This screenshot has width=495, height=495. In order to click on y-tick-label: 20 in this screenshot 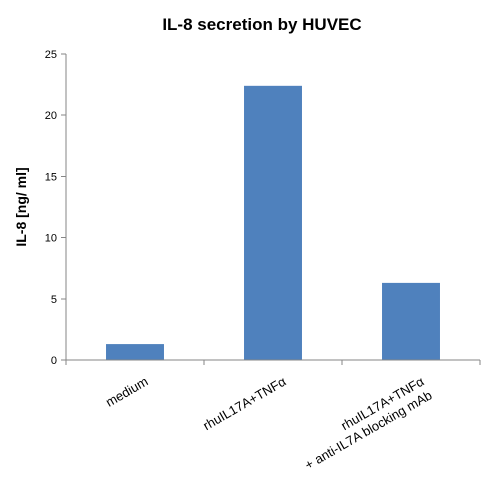, I will do `click(51, 116)`.